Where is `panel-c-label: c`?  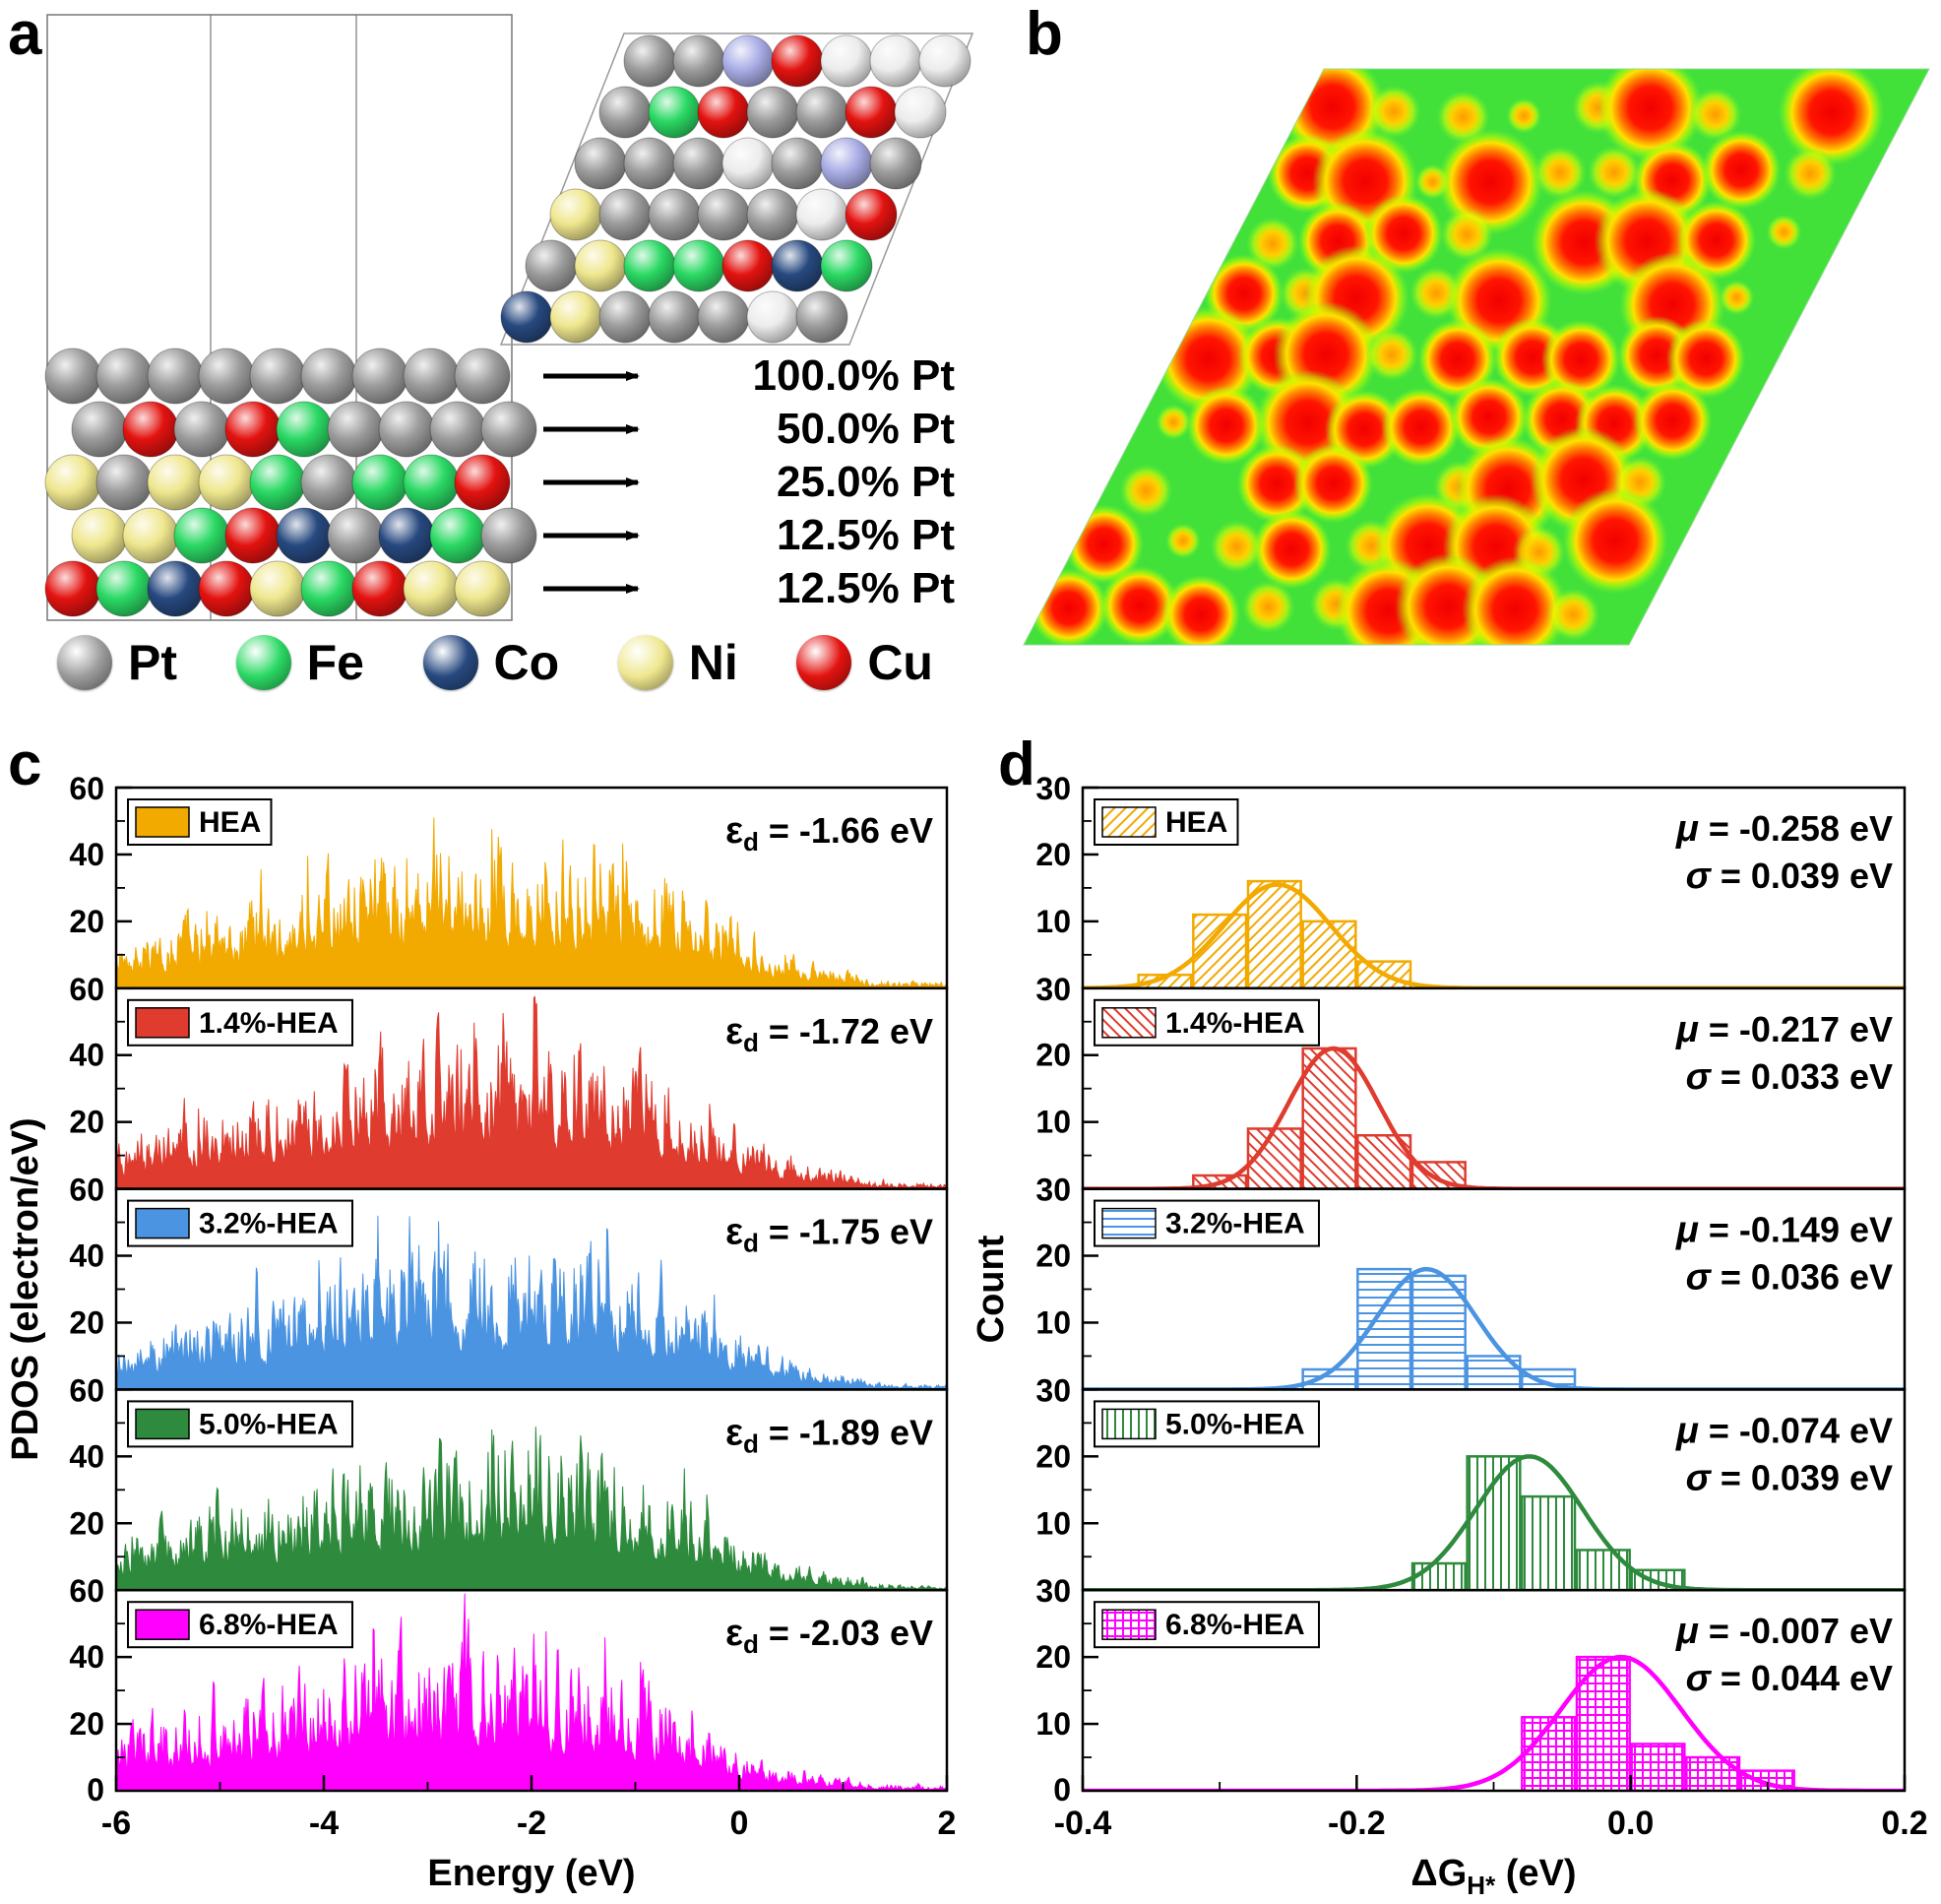 panel-c-label: c is located at coordinates (25, 764).